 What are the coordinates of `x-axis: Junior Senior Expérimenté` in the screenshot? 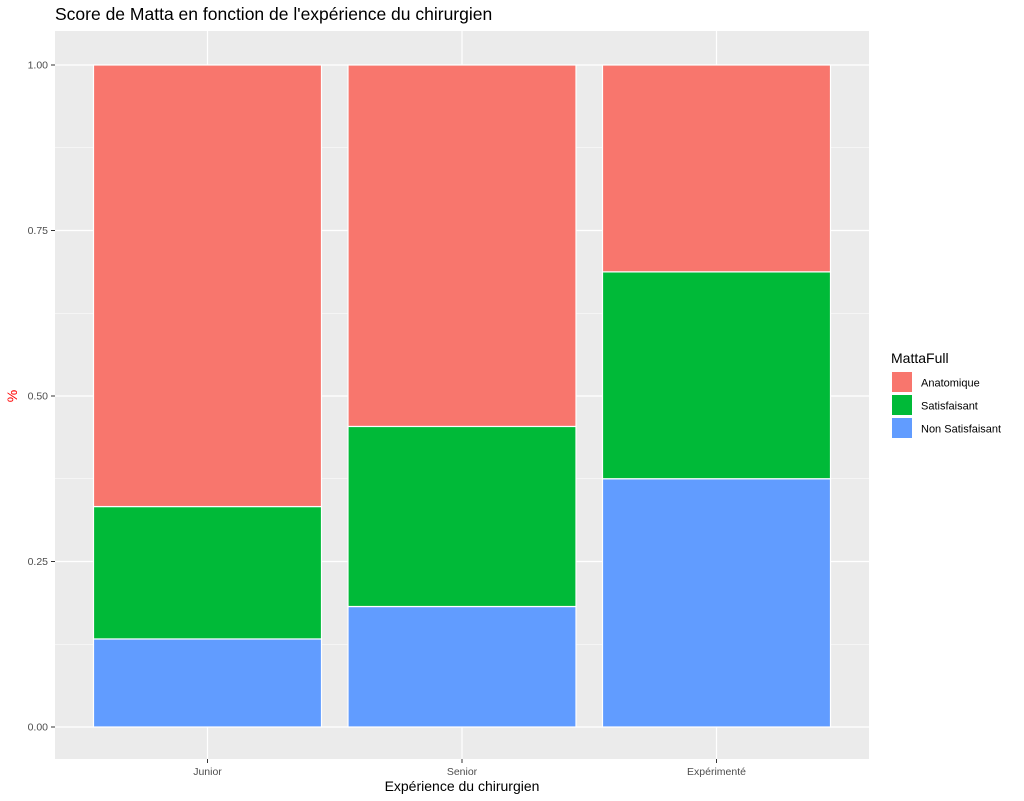 It's located at (469, 768).